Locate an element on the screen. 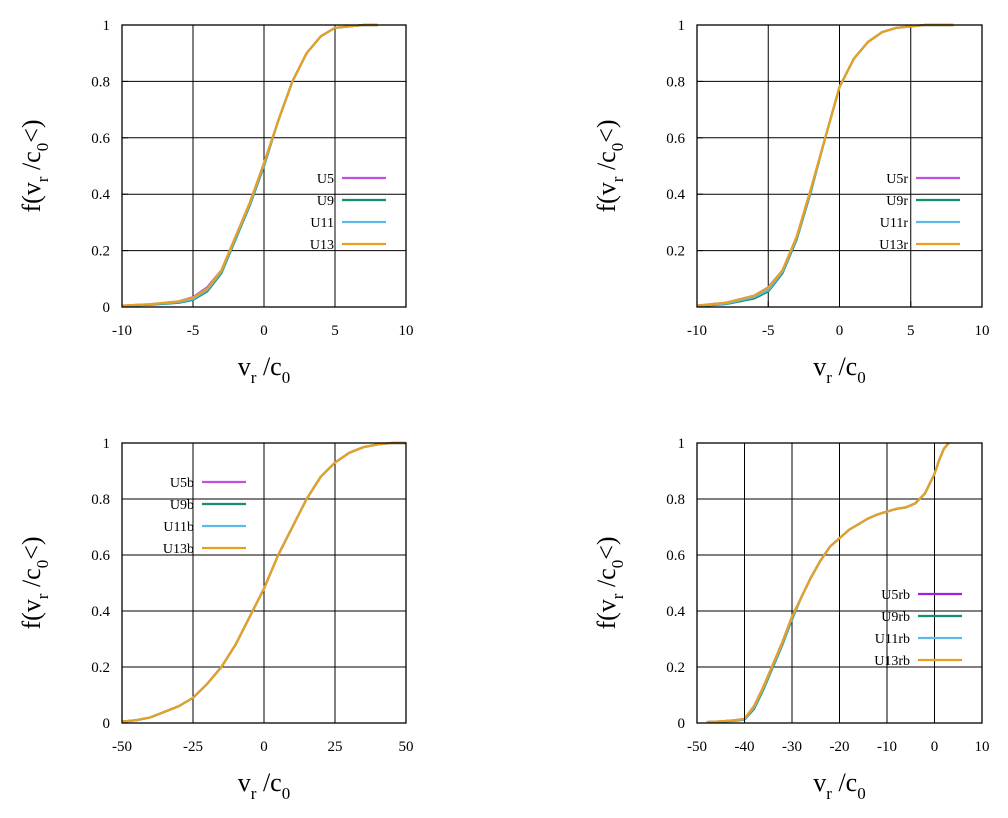 This screenshot has height=818, width=1008. legend-label: U13b is located at coordinates (178, 549).